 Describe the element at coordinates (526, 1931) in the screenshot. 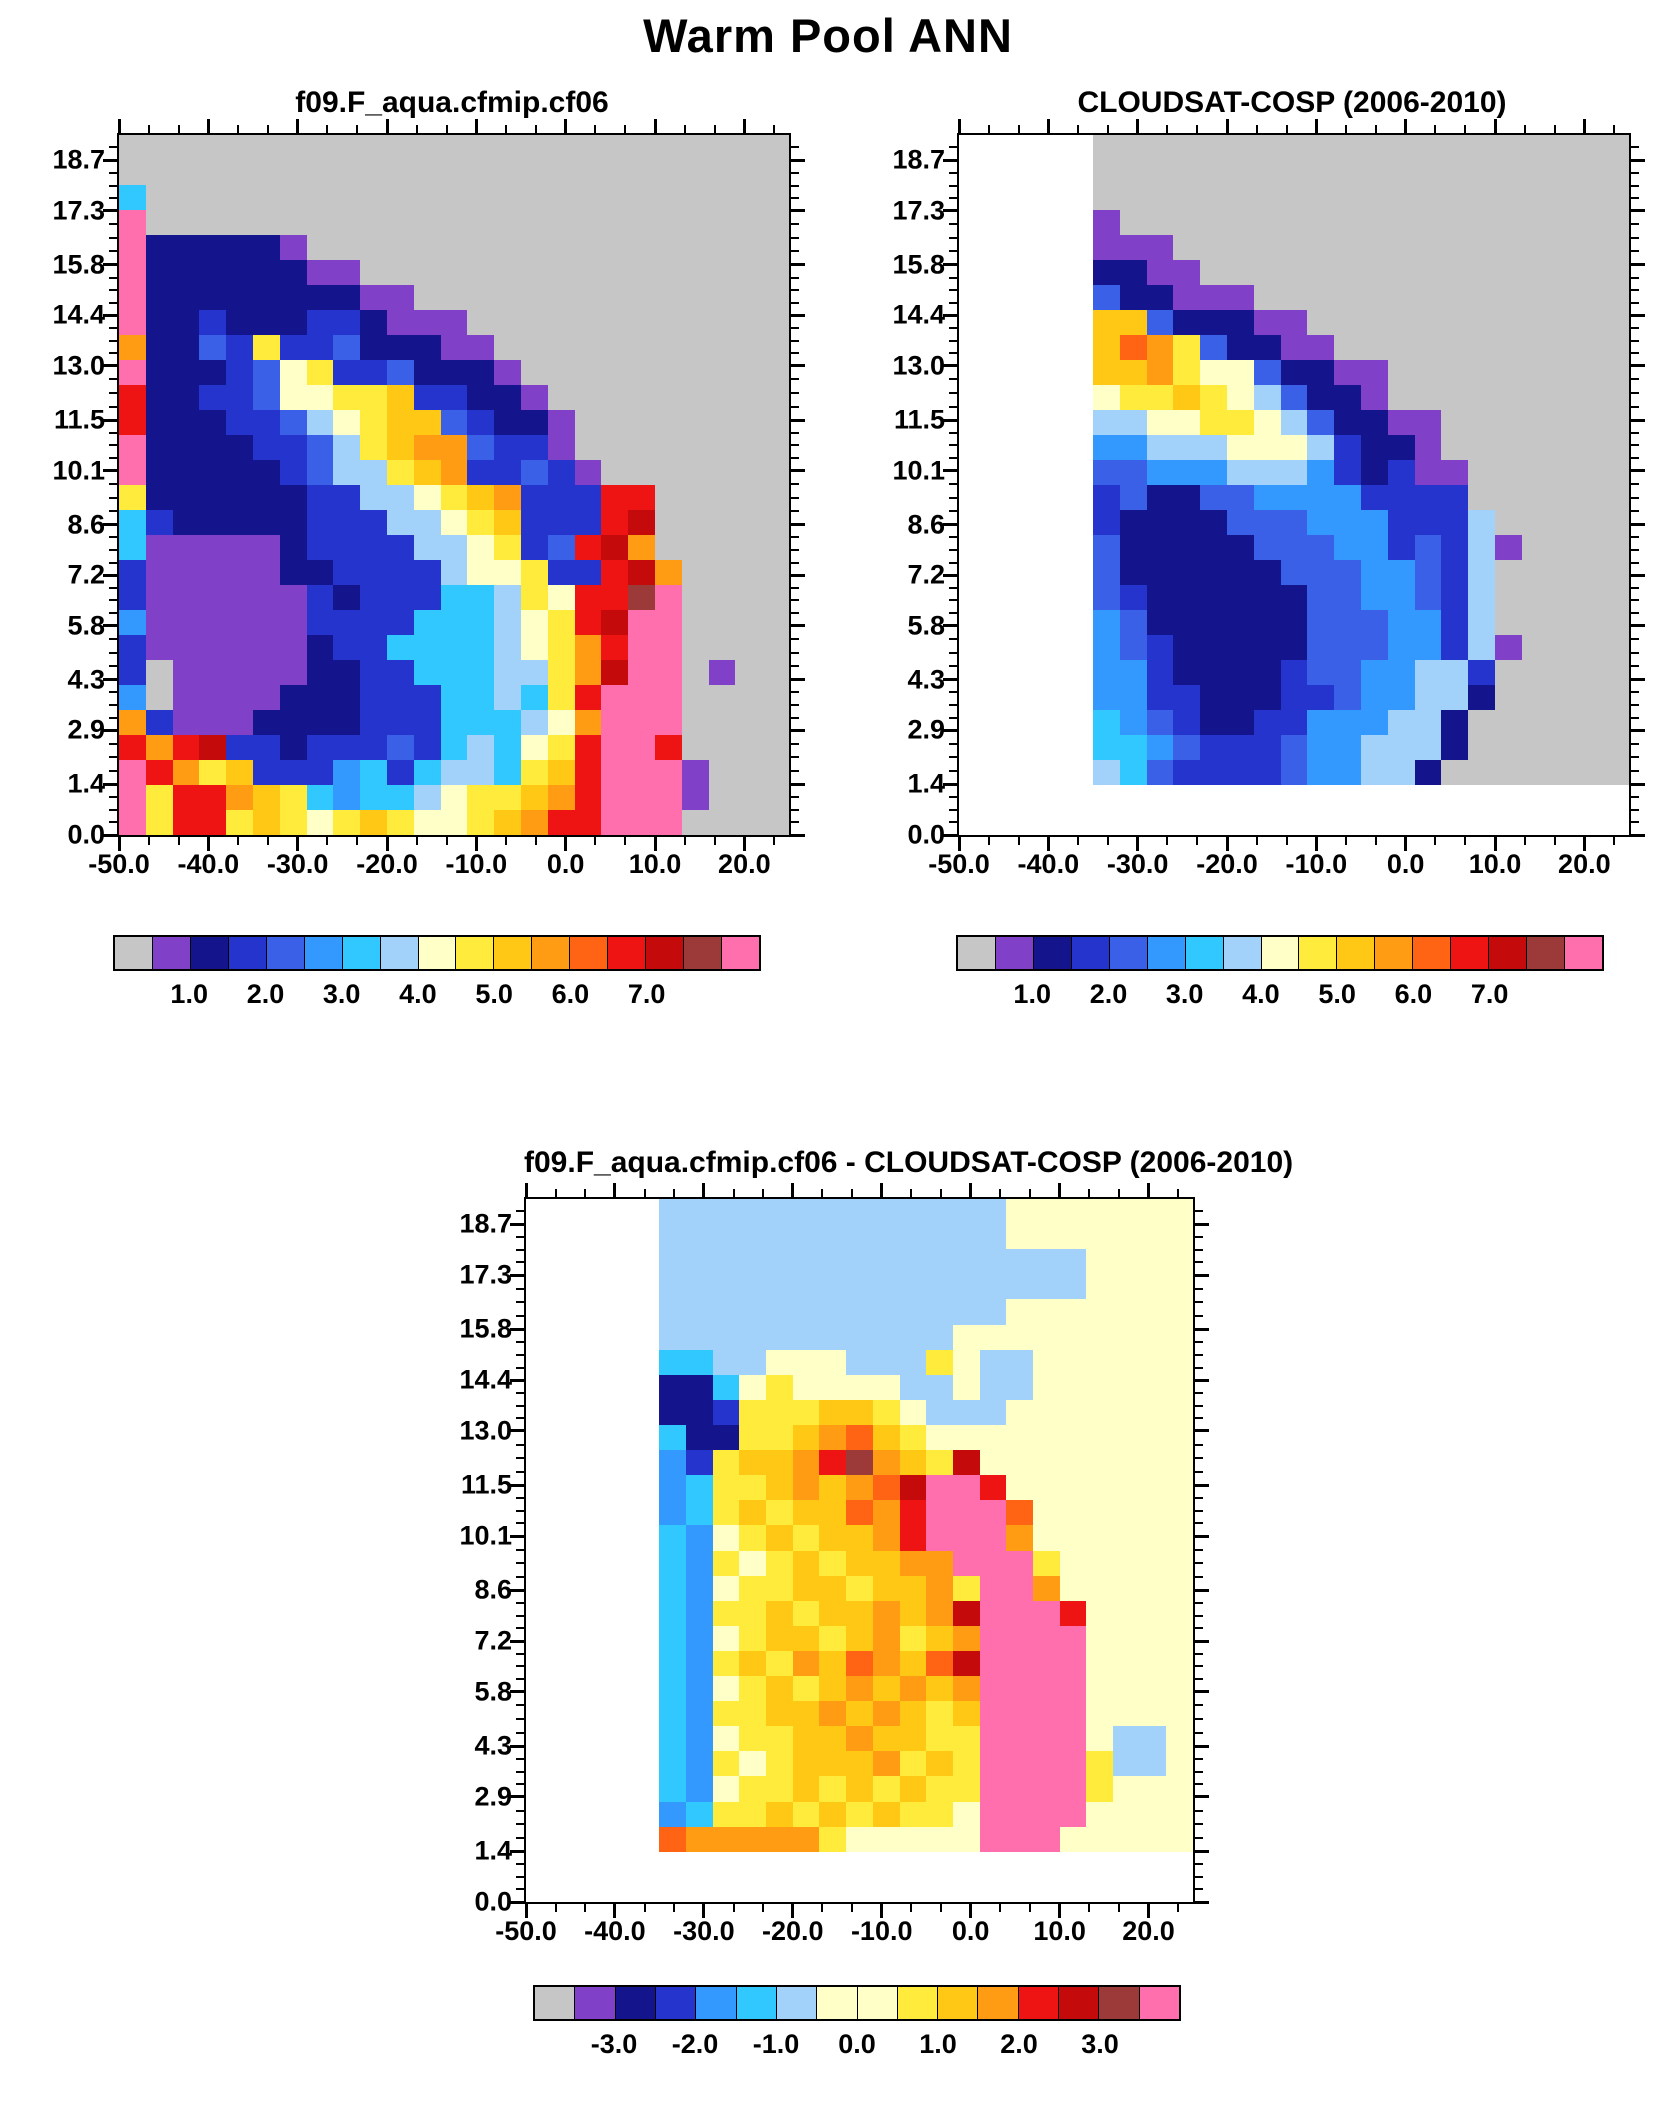

I see `x-tick-label: -50.0` at that location.